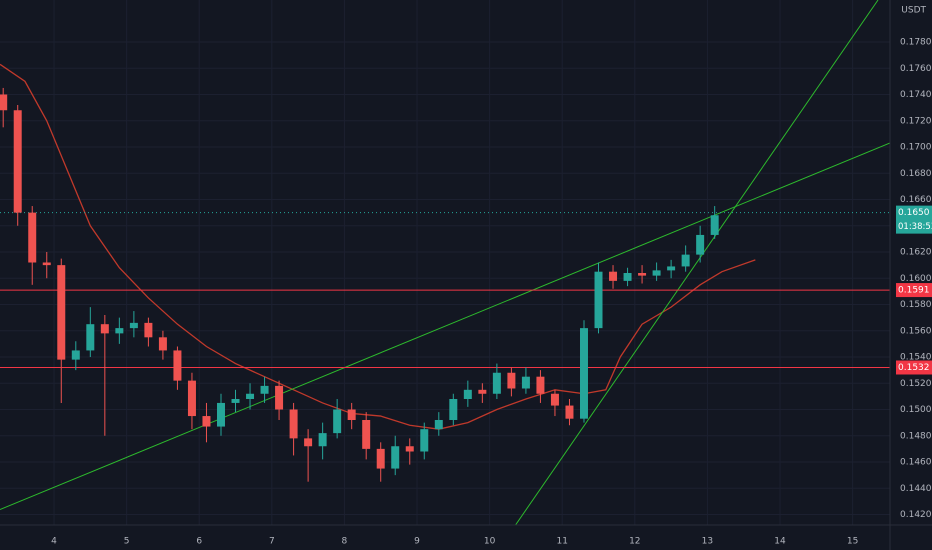  I want to click on last-price-tag, so click(914, 219).